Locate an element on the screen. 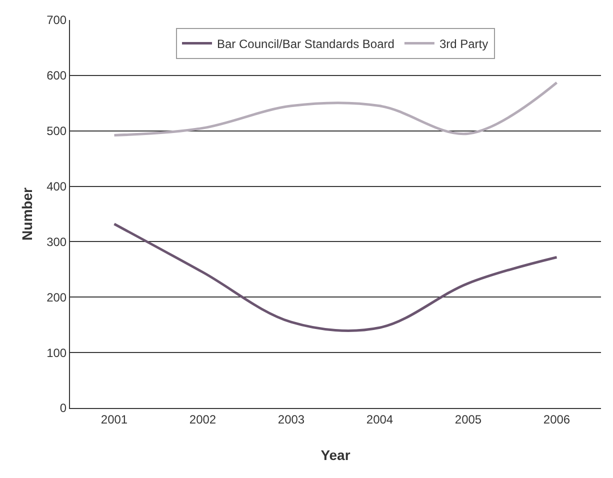  legend-label: 3rd Party is located at coordinates (463, 43).